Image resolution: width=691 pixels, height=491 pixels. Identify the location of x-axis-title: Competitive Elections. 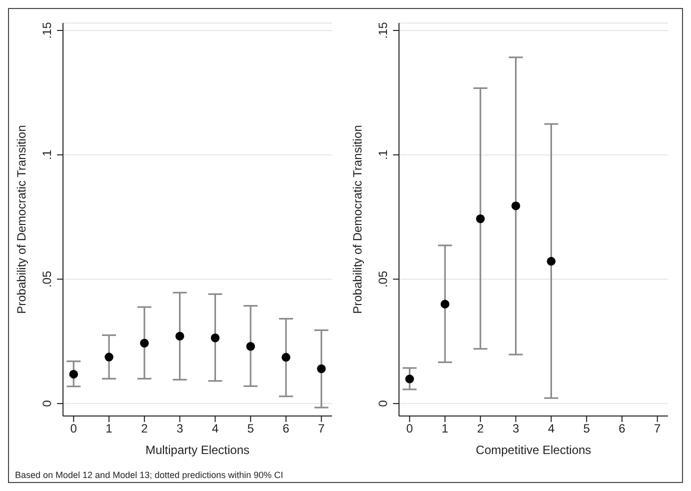
(534, 450).